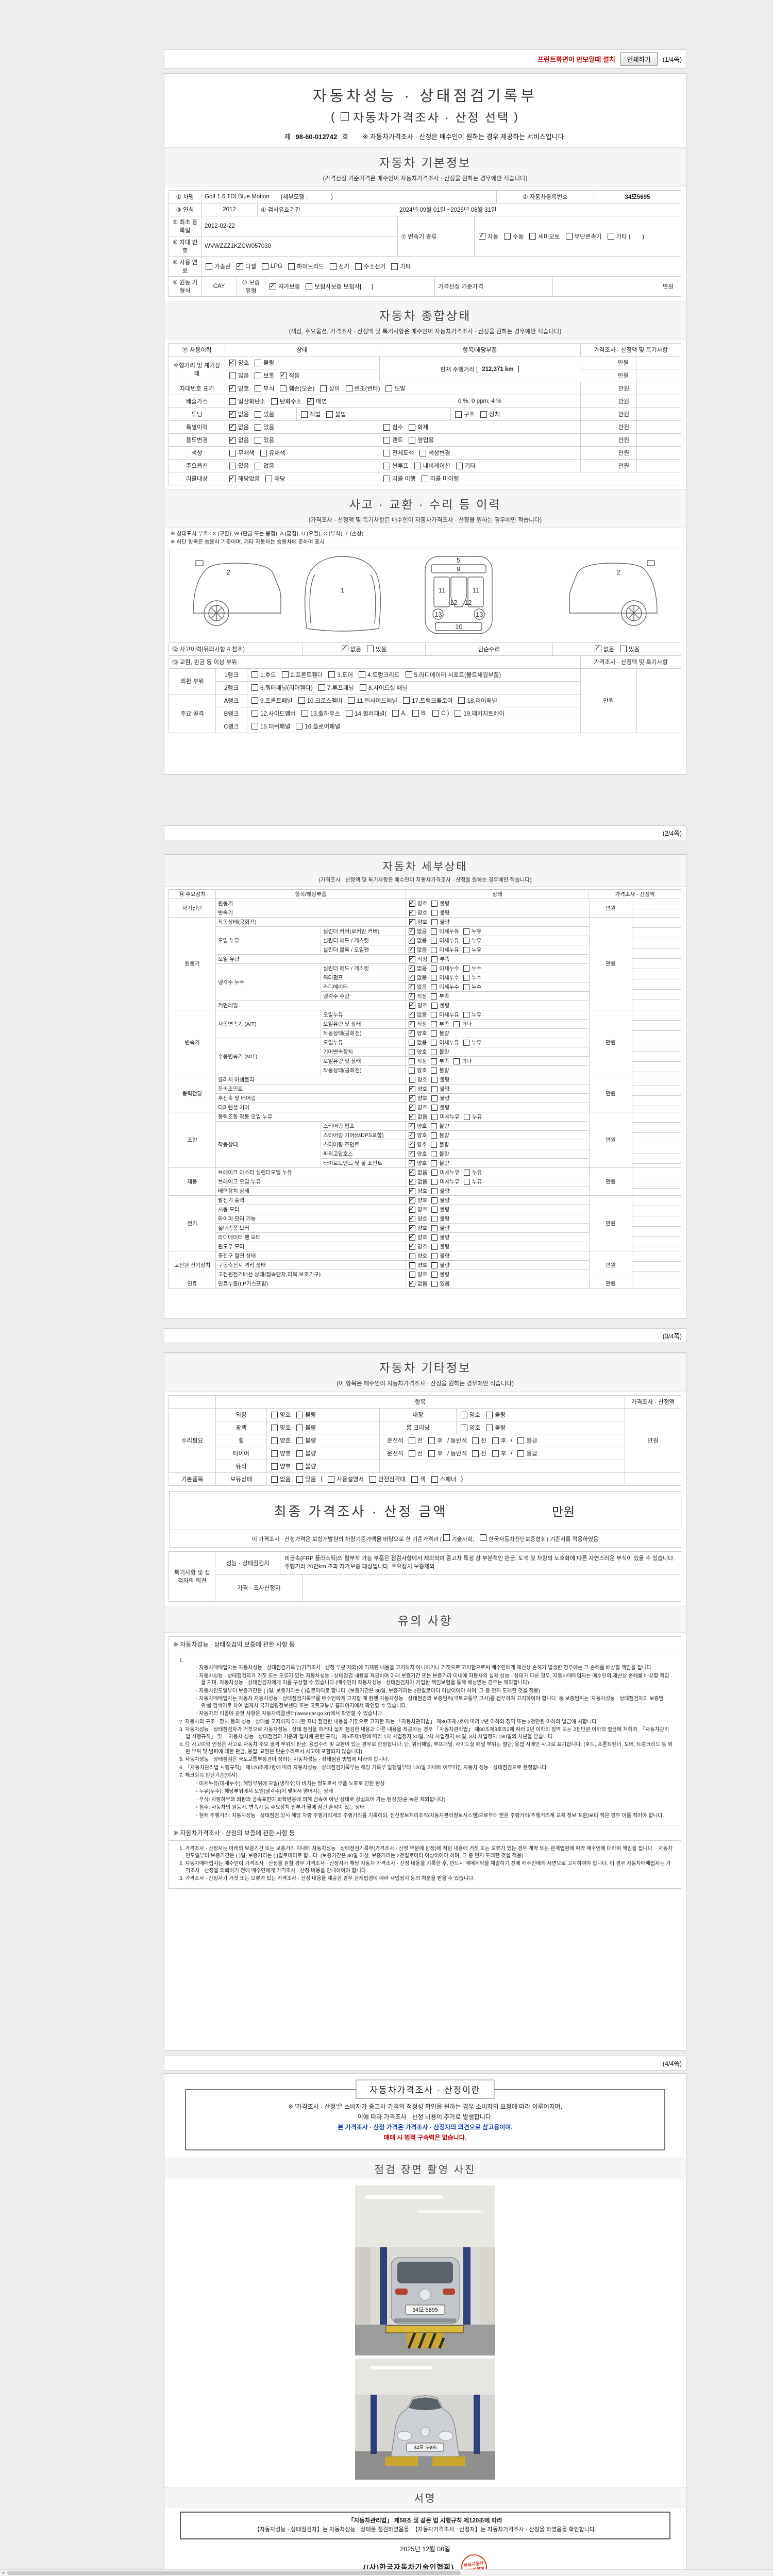 This screenshot has width=773, height=2576. What do you see at coordinates (344, 116) in the screenshot?
I see `price-survey-checkbox` at bounding box center [344, 116].